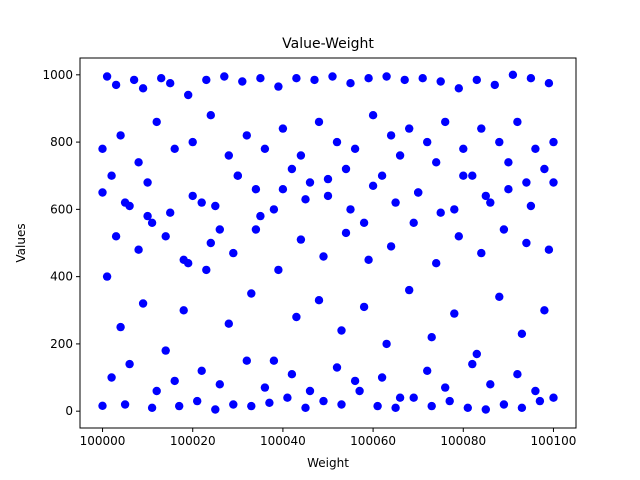  What do you see at coordinates (328, 44) in the screenshot?
I see `chart-title: Value-Weight` at bounding box center [328, 44].